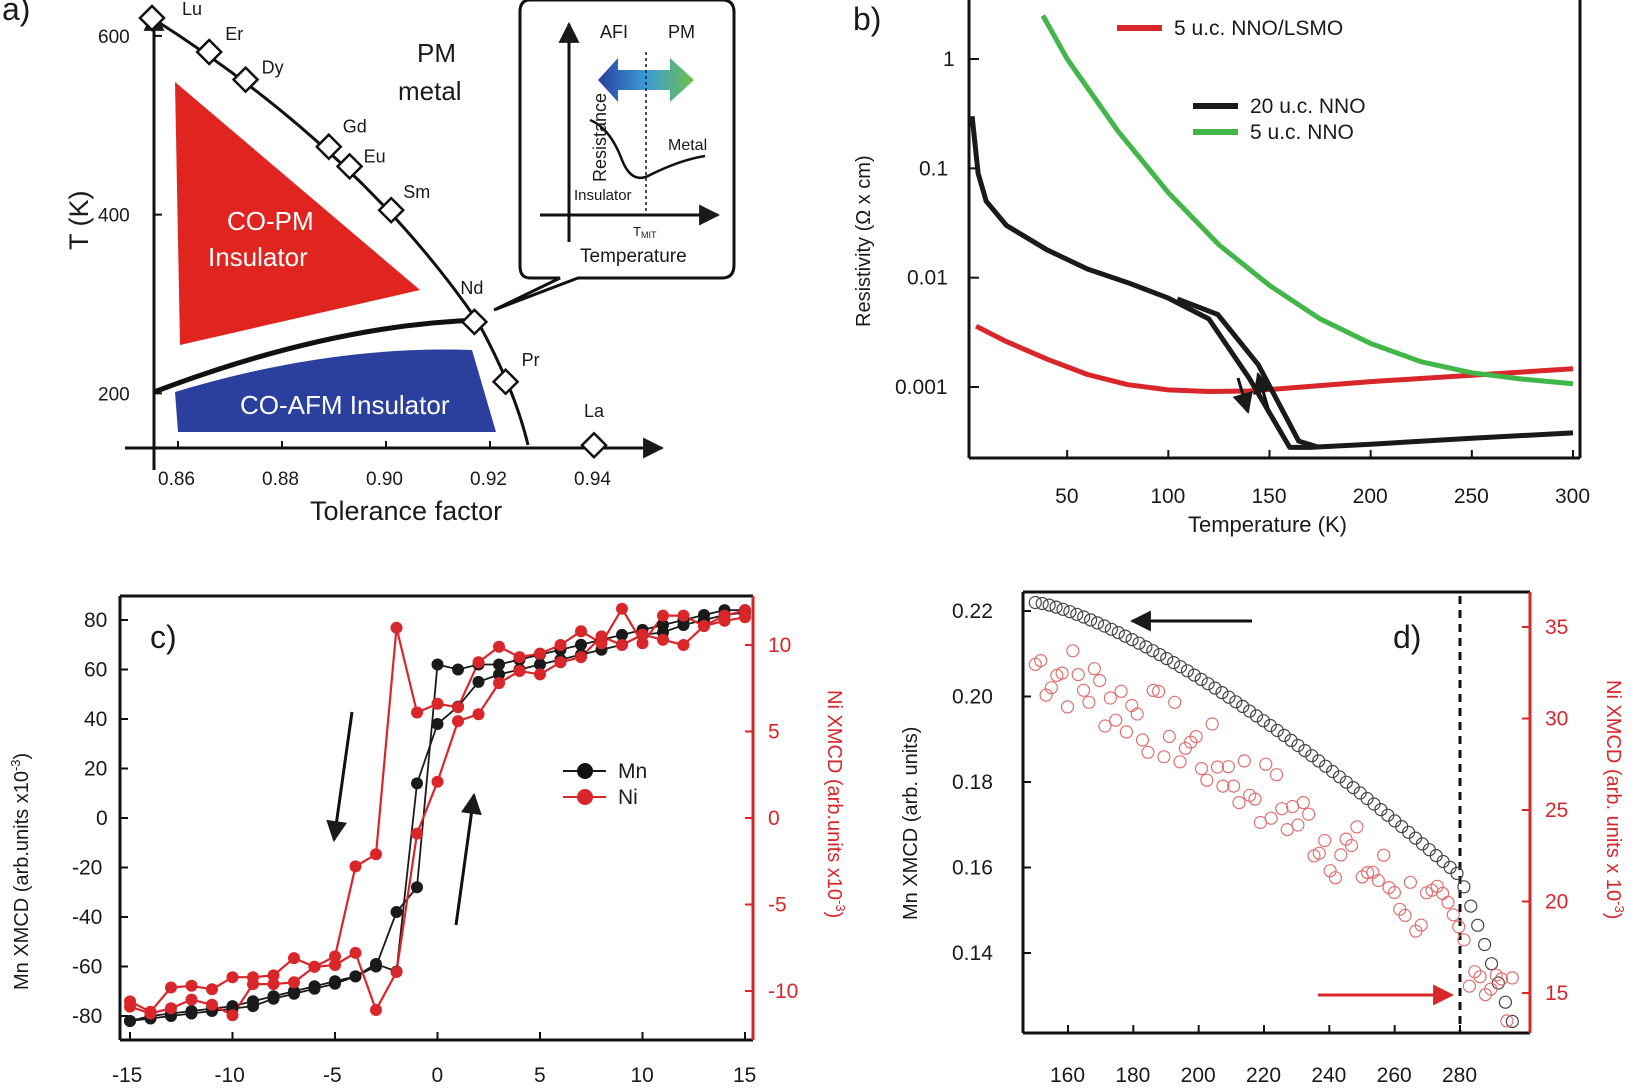 This screenshot has width=1635, height=1090. I want to click on panel-a-x-tick-label: 0.88, so click(280, 479).